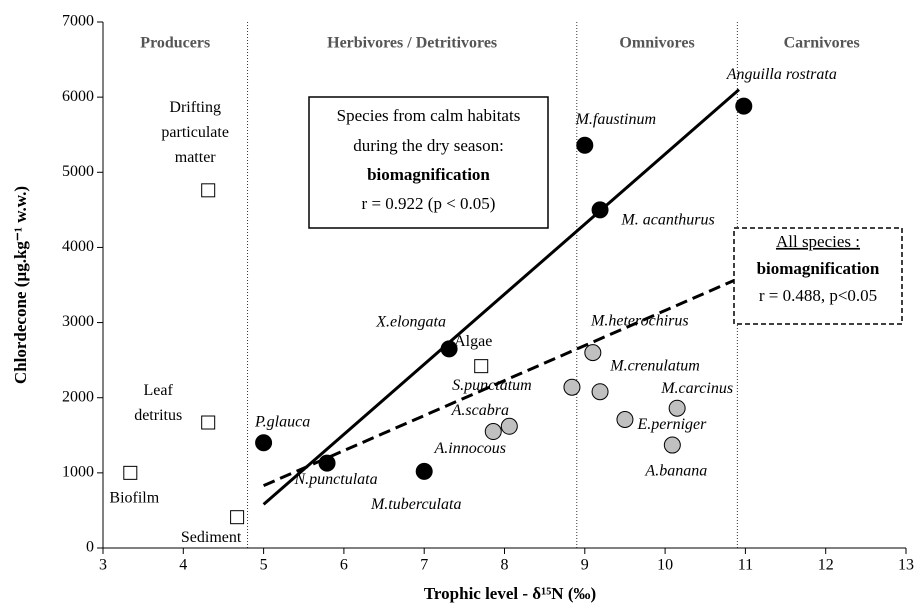 The width and height of the screenshot is (914, 608). I want to click on y-tick-label: 7000, so click(78, 21).